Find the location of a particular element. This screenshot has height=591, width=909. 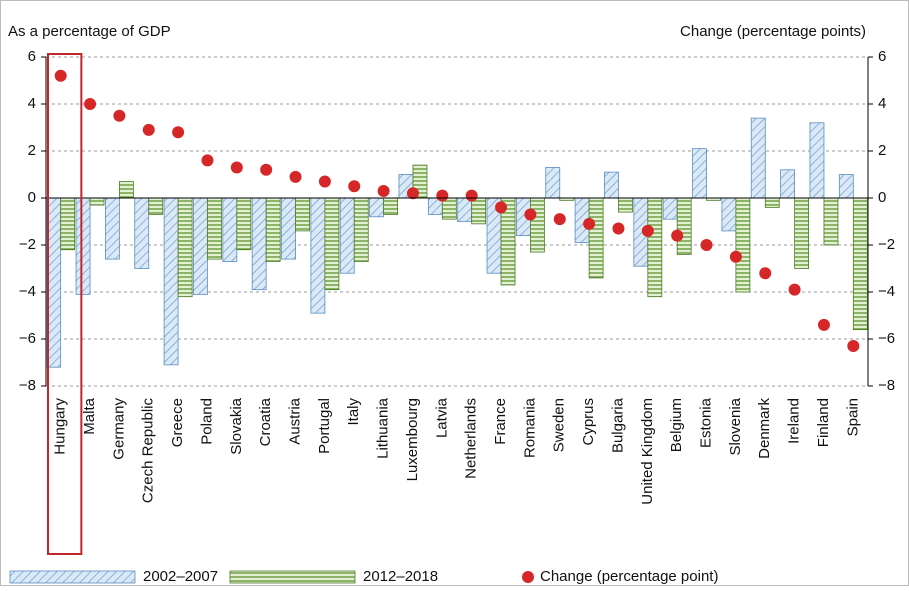

x-tick-label: Malta is located at coordinates (89, 415).